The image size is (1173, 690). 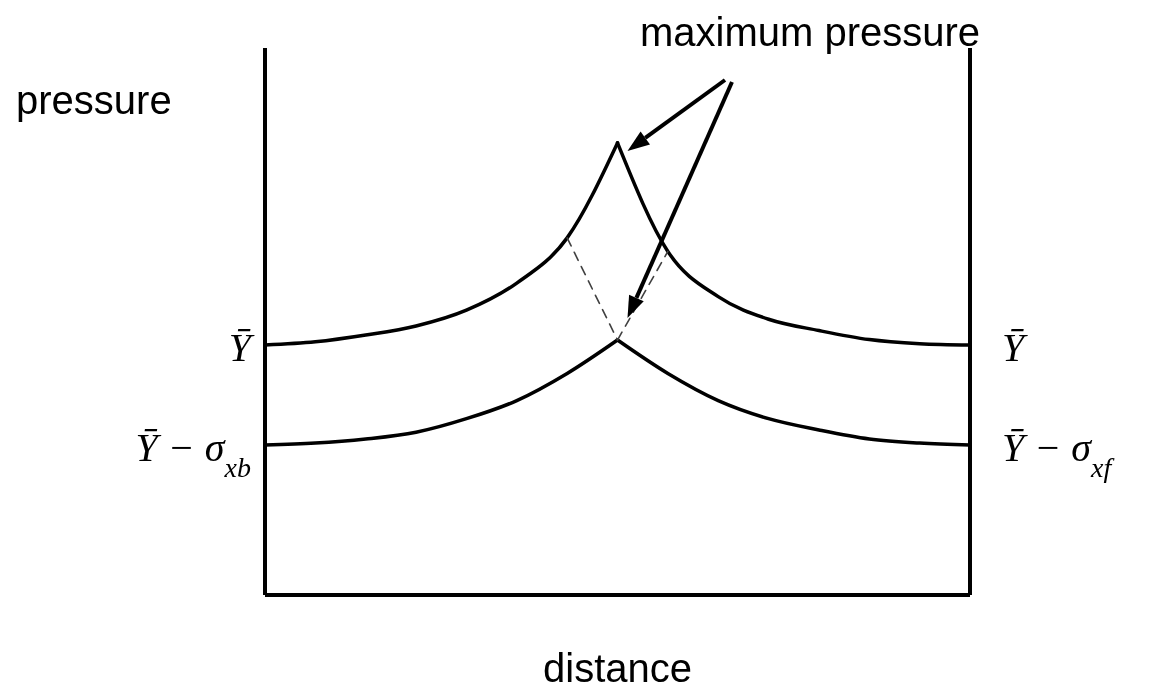 What do you see at coordinates (193, 453) in the screenshot?
I see `series-label: Ȳ − σ$_{xb}$` at bounding box center [193, 453].